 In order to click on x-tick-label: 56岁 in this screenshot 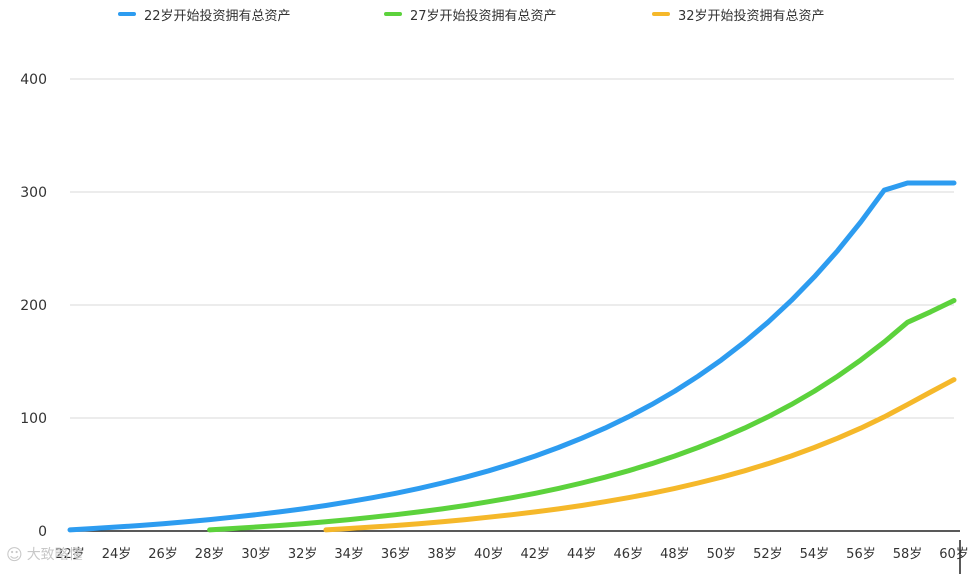, I will do `click(861, 554)`.